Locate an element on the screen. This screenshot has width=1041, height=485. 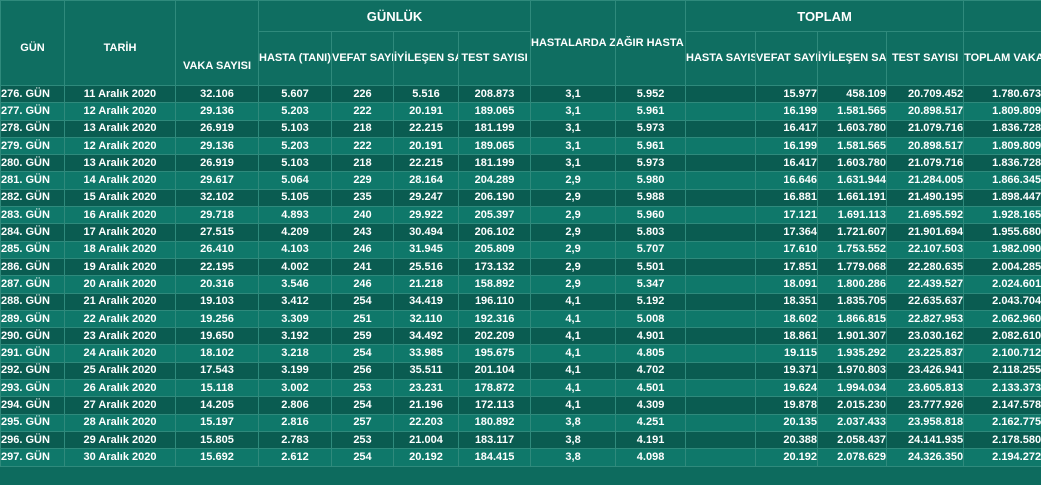
cell-hasta-tani: 3.192 is located at coordinates (295, 336).